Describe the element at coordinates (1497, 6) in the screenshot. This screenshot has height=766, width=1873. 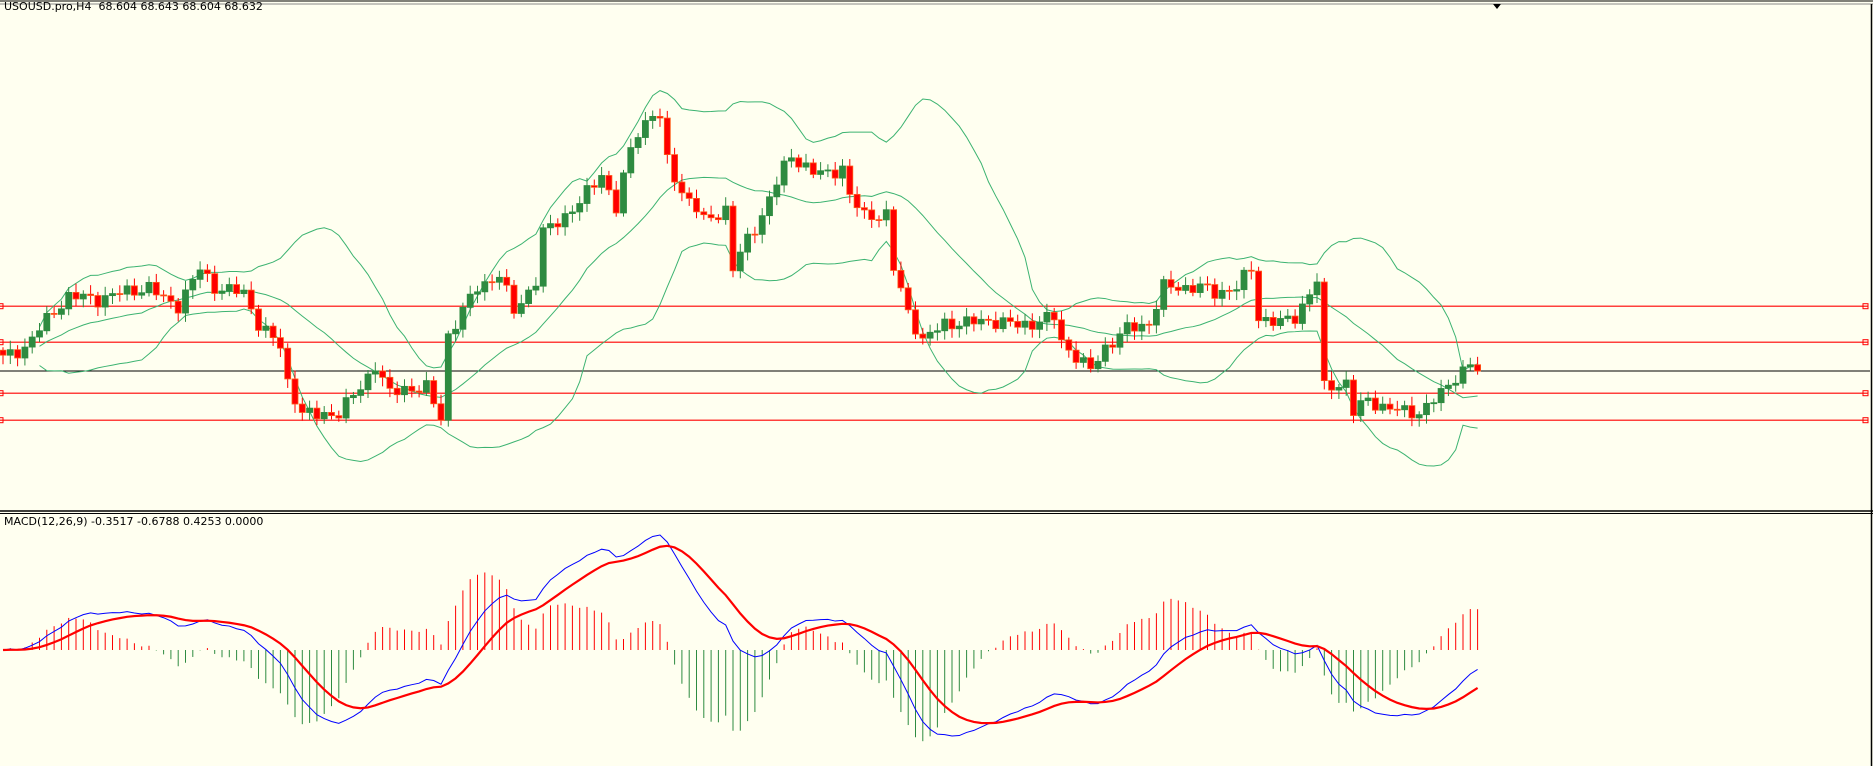
I see `chart-shift-marker-icon` at that location.